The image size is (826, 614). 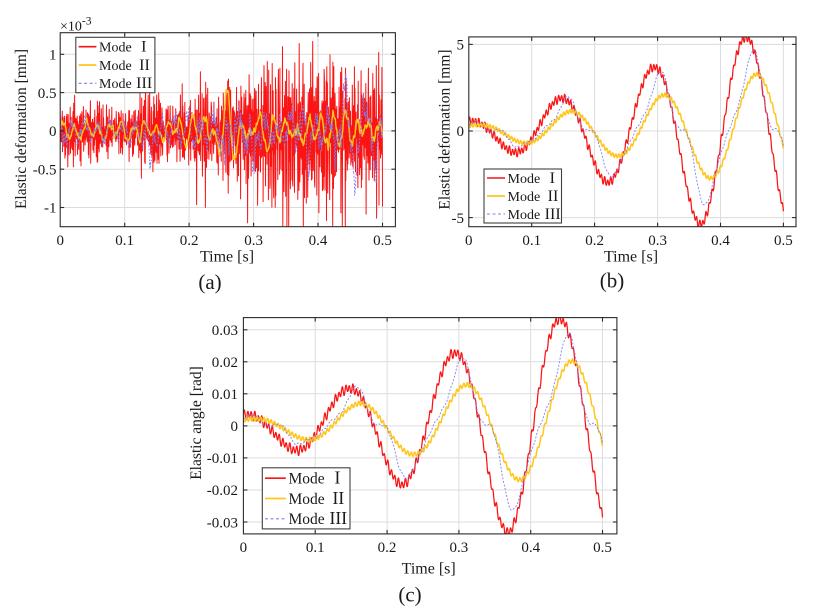 What do you see at coordinates (225, 395) in the screenshot?
I see `svg-text: 0.01` at bounding box center [225, 395].